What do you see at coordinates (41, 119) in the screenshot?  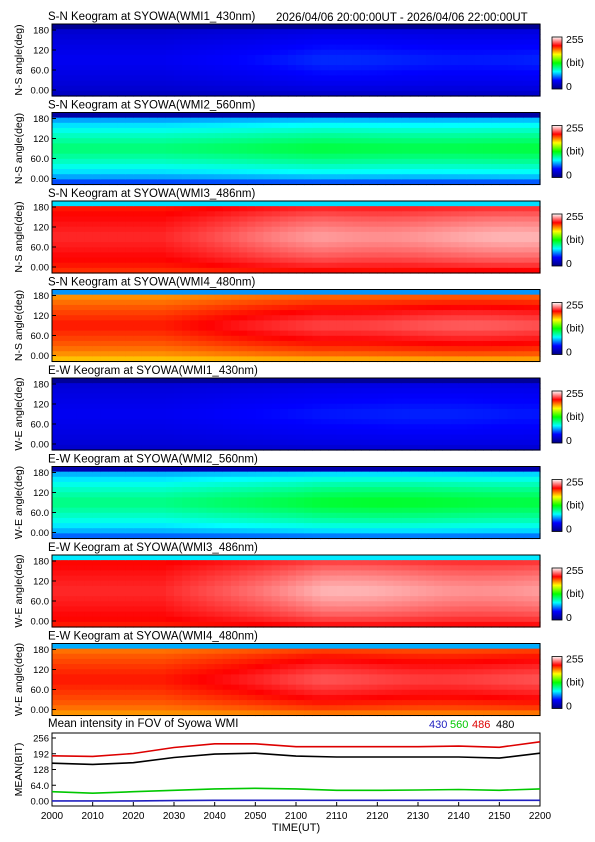 I see `keogram-y-tick-label: 180` at bounding box center [41, 119].